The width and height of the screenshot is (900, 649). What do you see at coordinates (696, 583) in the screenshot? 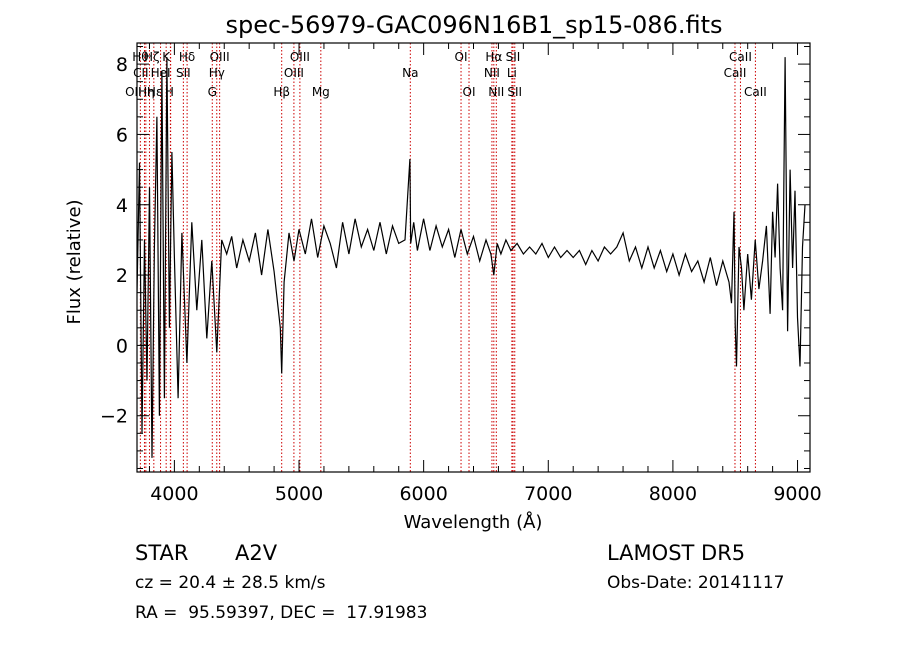
I see `obs-date: Obs-Date: 20141117` at bounding box center [696, 583].